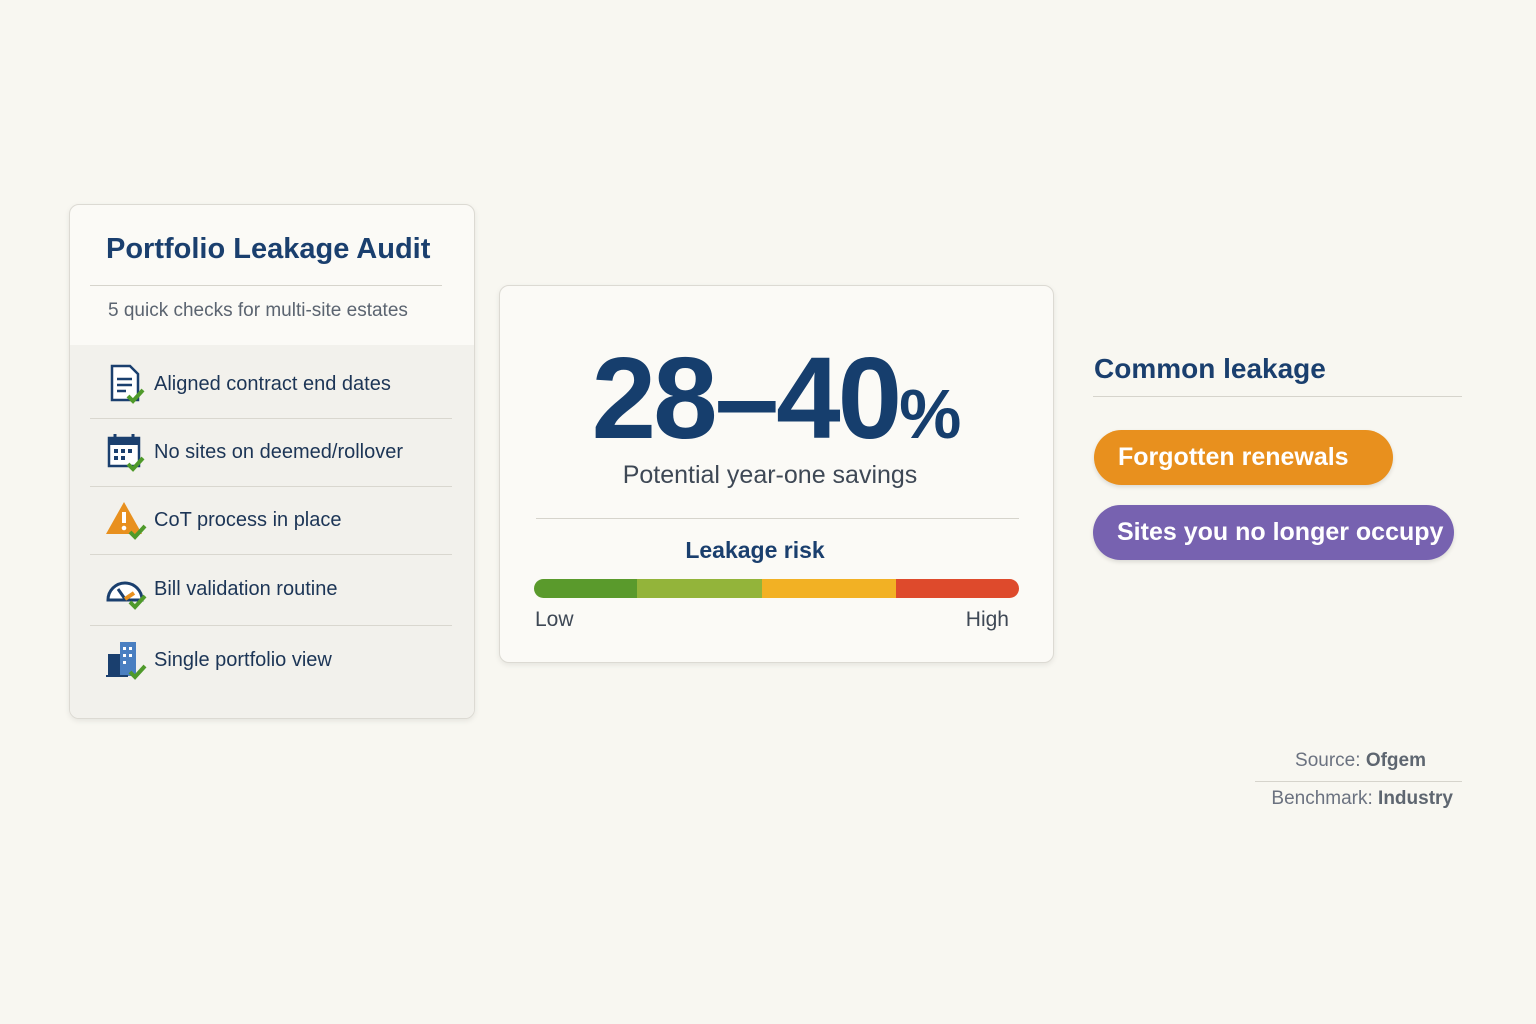 This screenshot has width=1536, height=1024. I want to click on check-item: CoT process in place, so click(271, 520).